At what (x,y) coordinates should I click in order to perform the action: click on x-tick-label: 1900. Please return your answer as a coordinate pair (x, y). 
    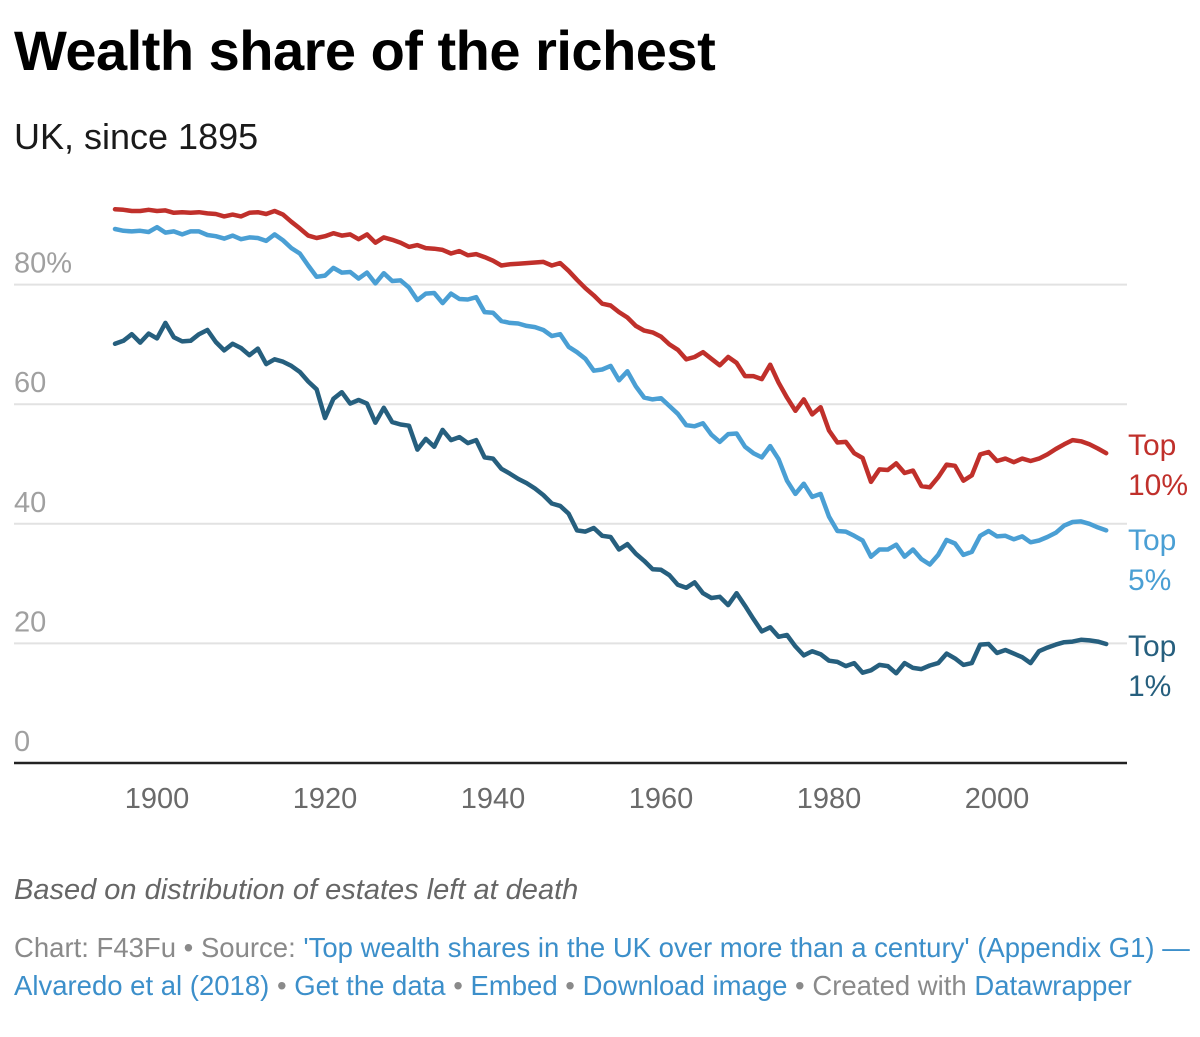
    Looking at the image, I should click on (157, 799).